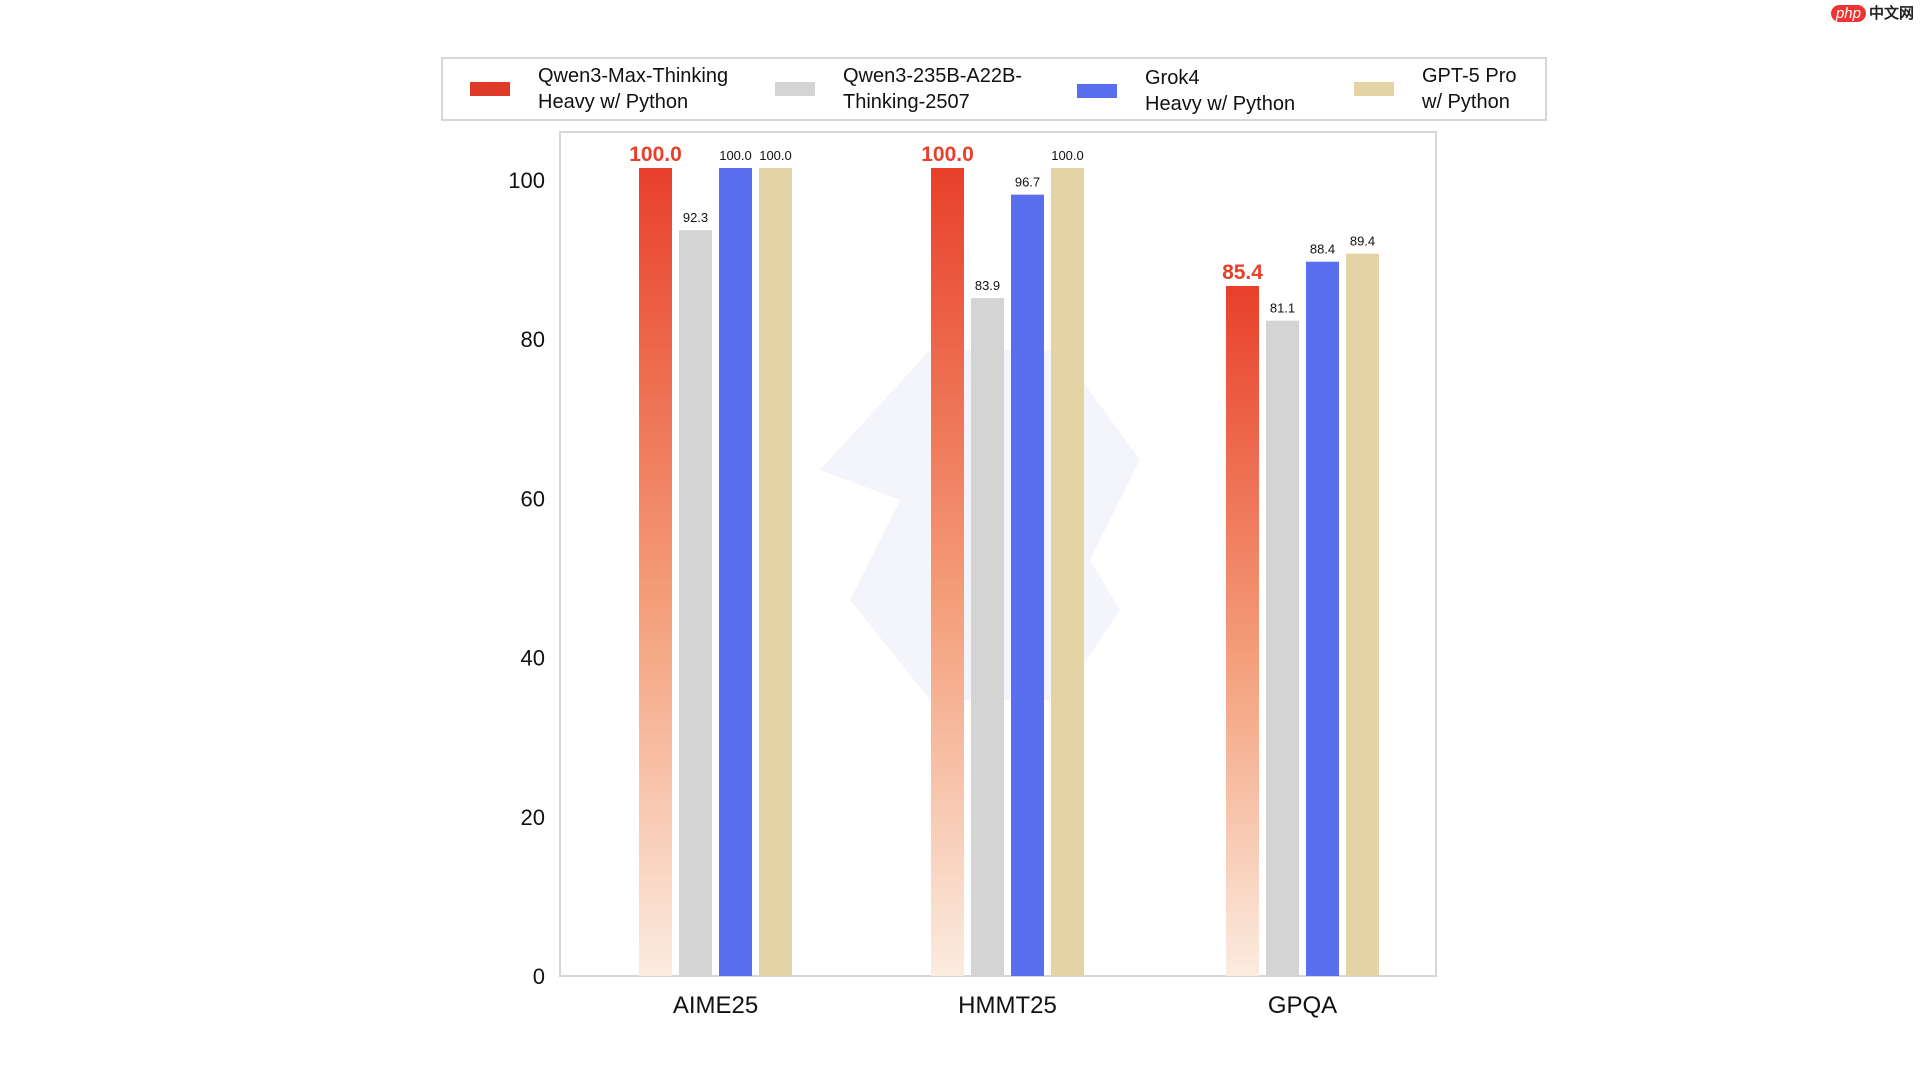 The height and width of the screenshot is (1080, 1920). I want to click on legend-label: Grok4 Heavy w/ Python, so click(1220, 91).